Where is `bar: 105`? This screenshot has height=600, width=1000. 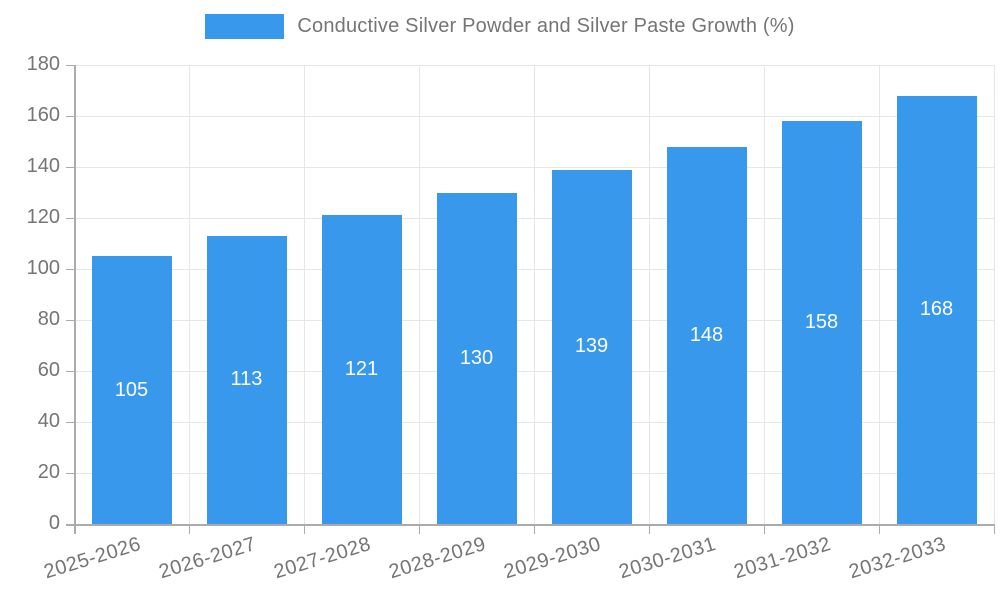 bar: 105 is located at coordinates (131, 390).